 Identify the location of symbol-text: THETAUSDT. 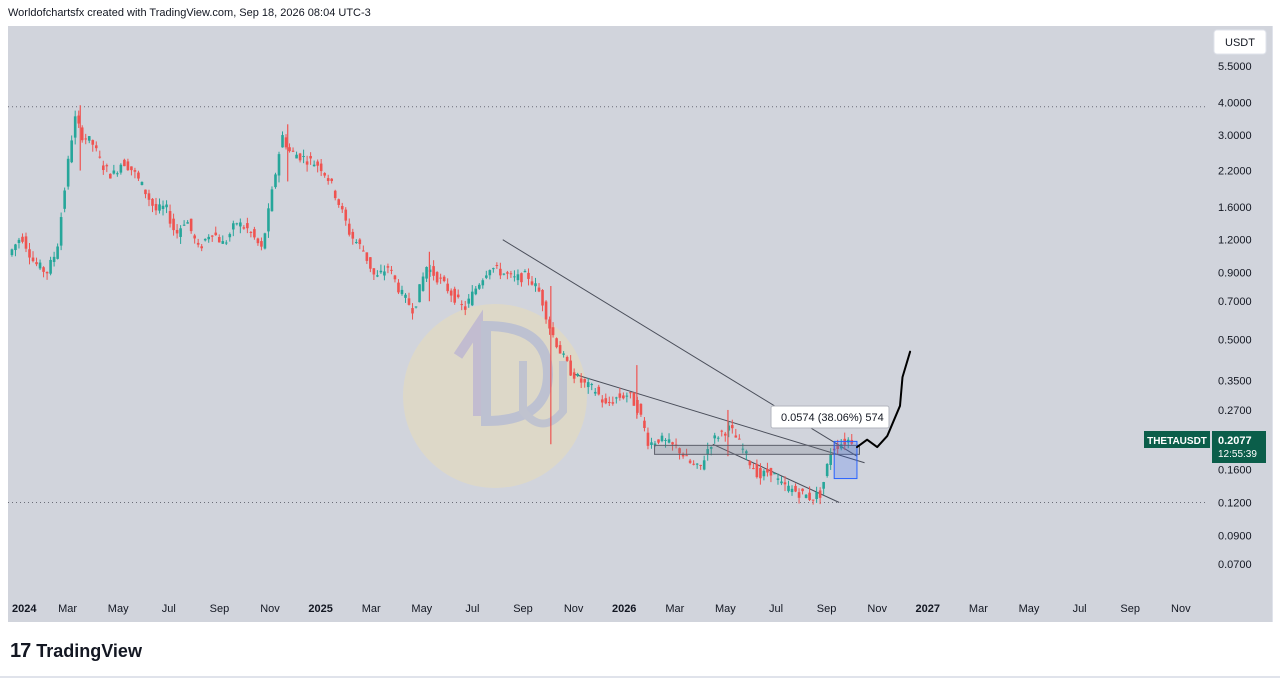
(1177, 441).